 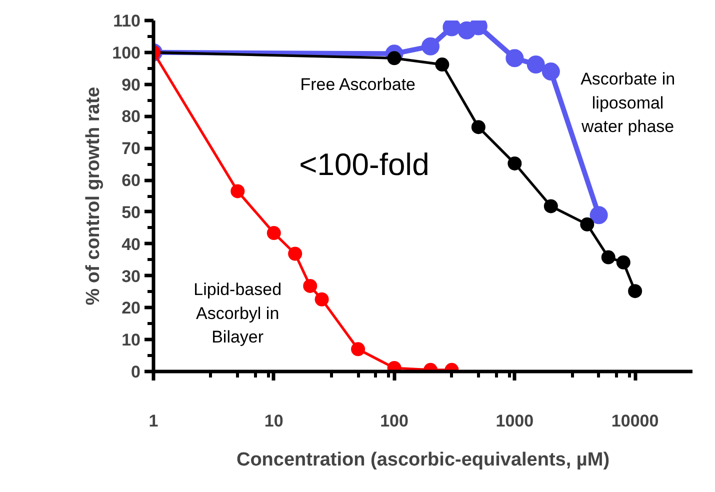 I want to click on x-tick-label: 100, so click(x=394, y=421).